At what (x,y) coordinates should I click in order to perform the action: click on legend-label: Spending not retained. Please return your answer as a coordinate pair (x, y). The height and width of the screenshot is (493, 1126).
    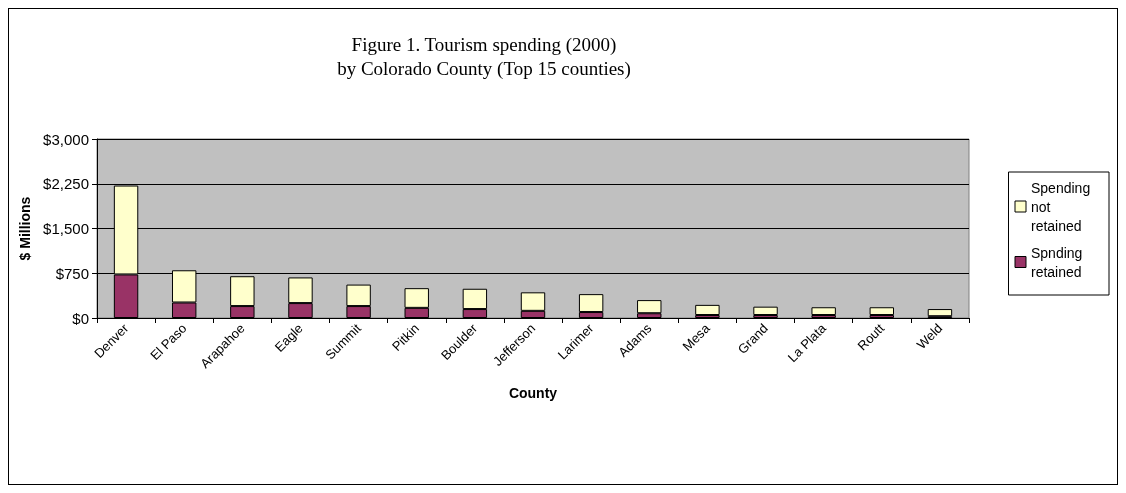
    Looking at the image, I should click on (1063, 206).